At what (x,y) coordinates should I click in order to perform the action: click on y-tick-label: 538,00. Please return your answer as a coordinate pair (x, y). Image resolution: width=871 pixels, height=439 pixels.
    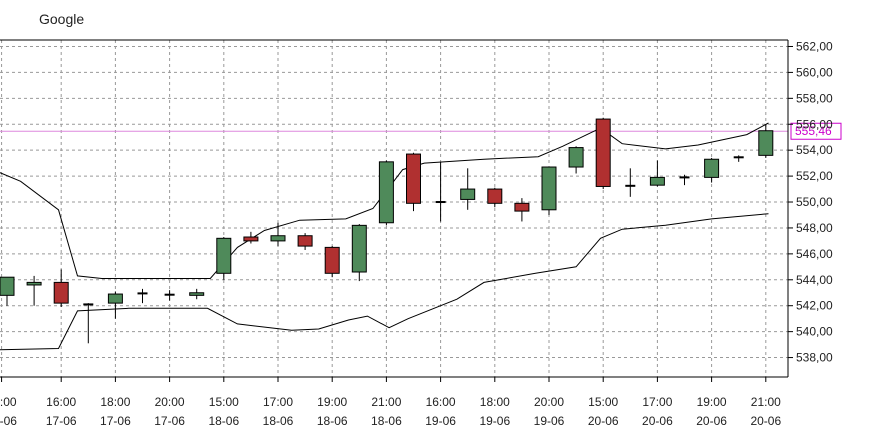
    Looking at the image, I should click on (814, 358).